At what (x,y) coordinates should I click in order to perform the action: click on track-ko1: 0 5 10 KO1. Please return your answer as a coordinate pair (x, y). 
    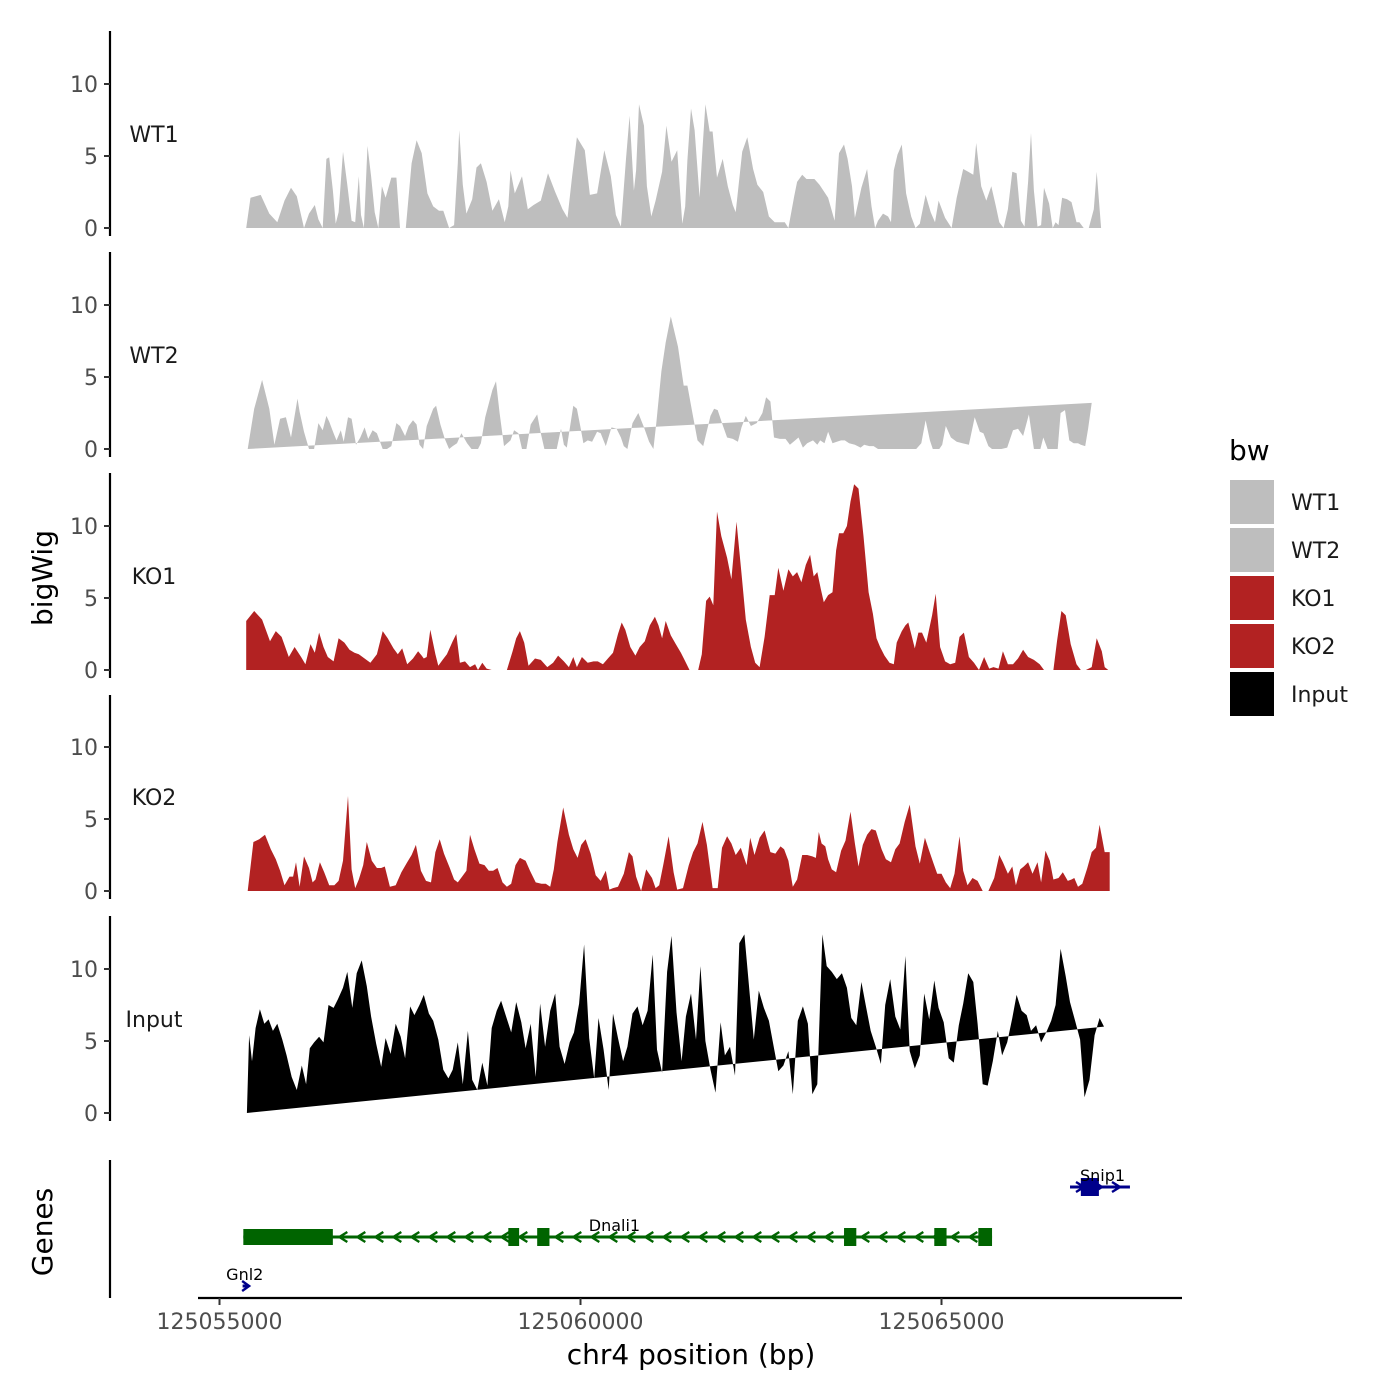
    Looking at the image, I should click on (589, 578).